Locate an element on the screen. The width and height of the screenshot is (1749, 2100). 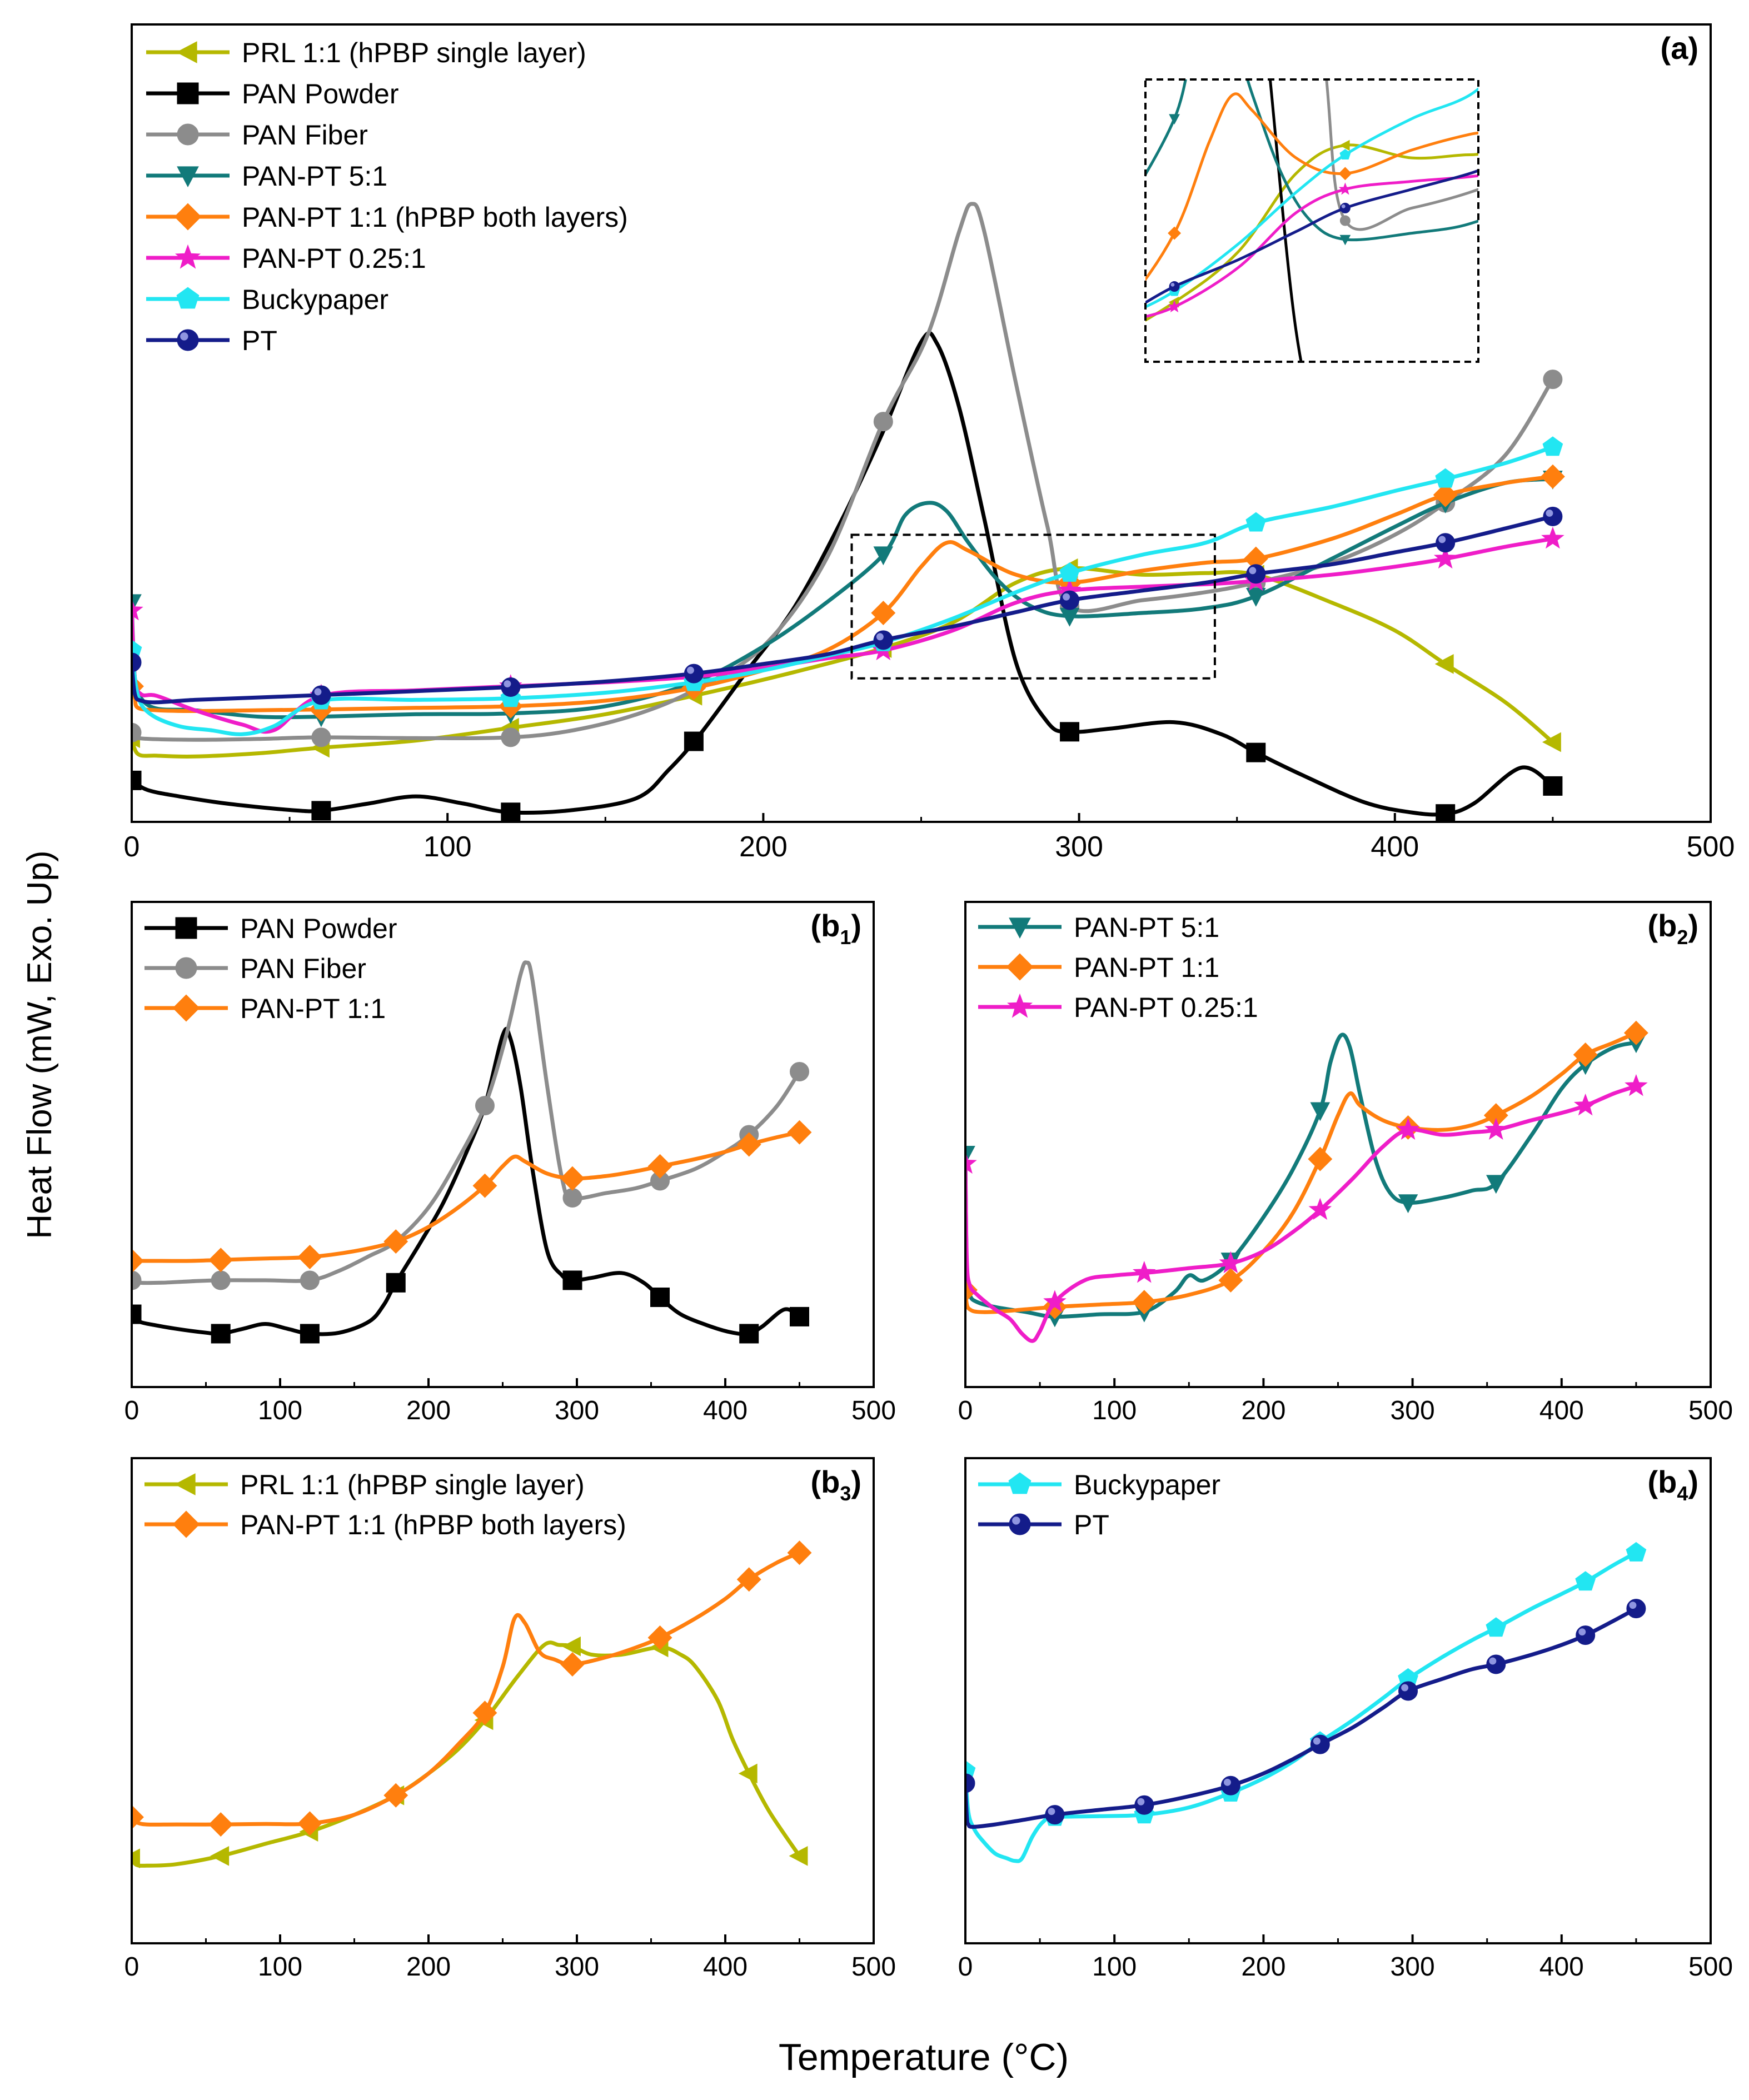
plot-area is located at coordinates (1306, 1702).